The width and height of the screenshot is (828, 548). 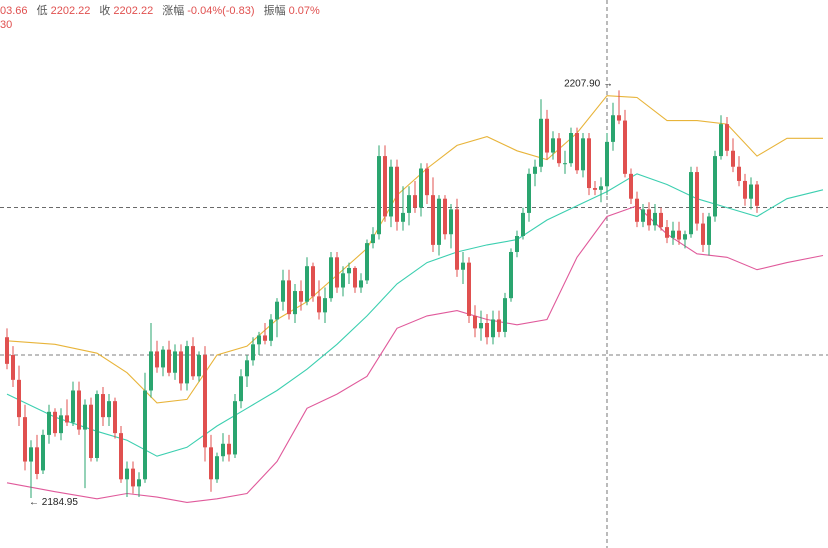 What do you see at coordinates (221, 11) in the screenshot?
I see `change-value: -0.04%(-0.83)` at bounding box center [221, 11].